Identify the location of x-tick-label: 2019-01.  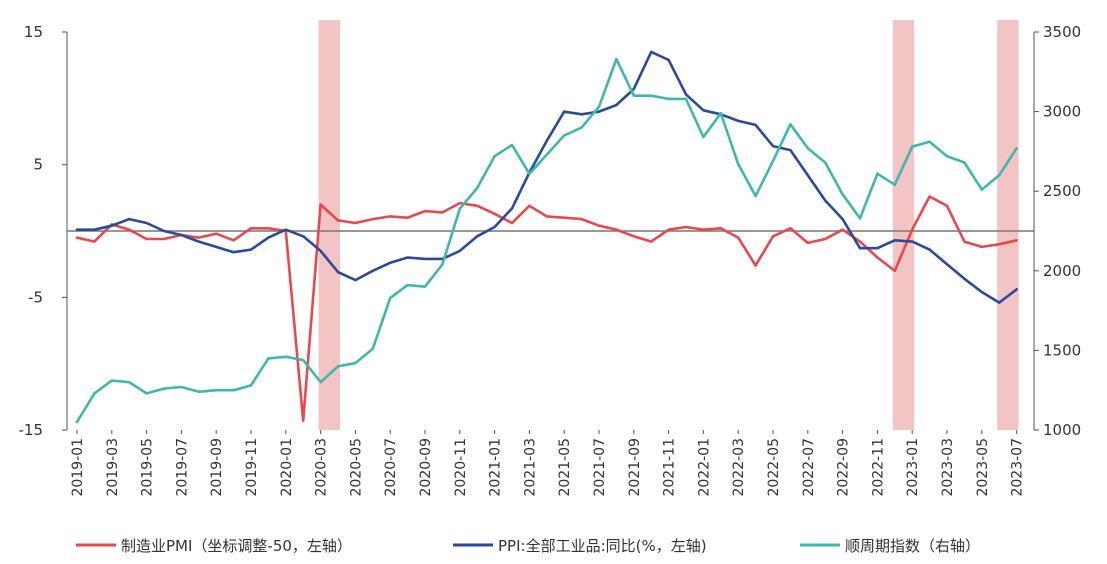
(78, 467).